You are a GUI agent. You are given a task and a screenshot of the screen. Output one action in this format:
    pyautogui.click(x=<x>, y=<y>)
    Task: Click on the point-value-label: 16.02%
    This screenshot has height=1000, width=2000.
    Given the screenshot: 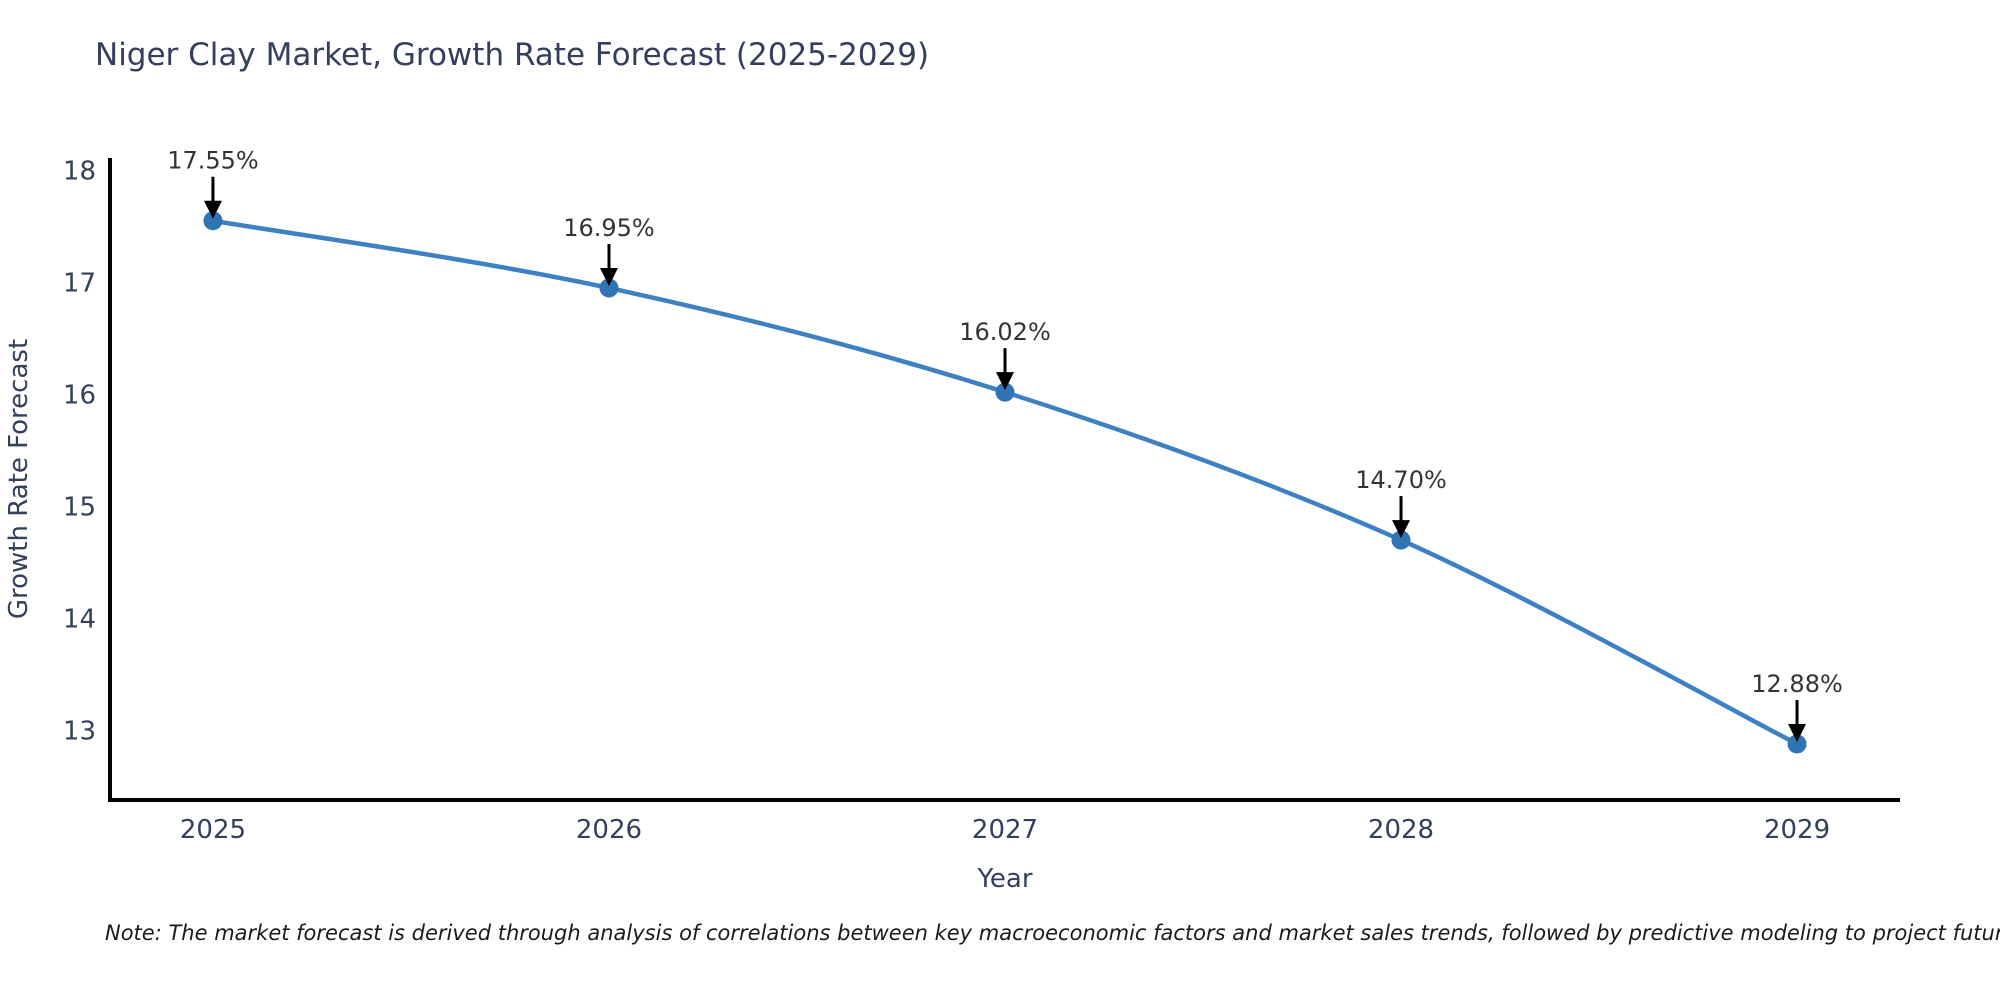 What is the action you would take?
    pyautogui.click(x=1005, y=332)
    